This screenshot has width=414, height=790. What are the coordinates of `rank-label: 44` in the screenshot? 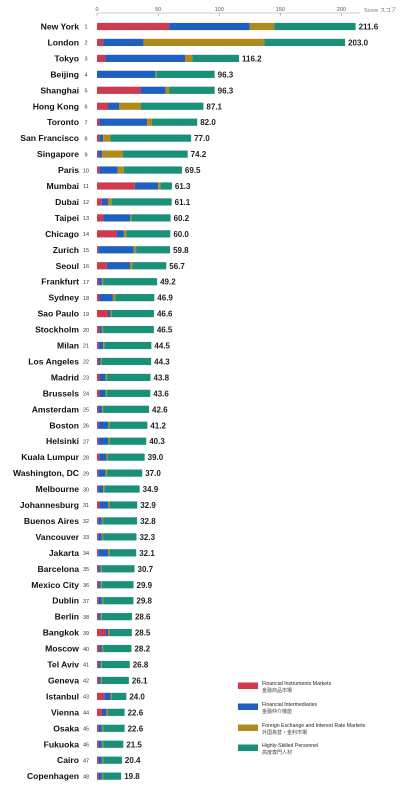 It's located at (86, 714).